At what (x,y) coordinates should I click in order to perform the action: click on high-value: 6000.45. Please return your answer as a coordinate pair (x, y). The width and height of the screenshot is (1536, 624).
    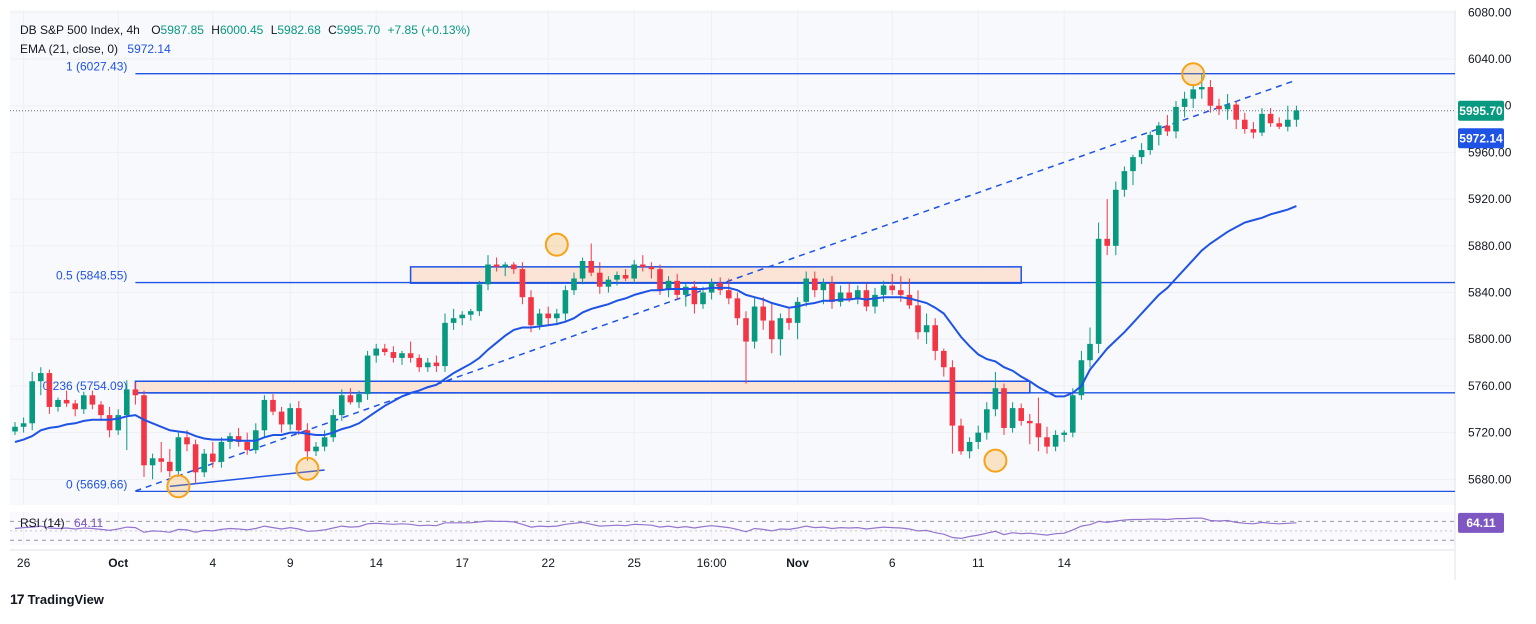
    Looking at the image, I should click on (241, 30).